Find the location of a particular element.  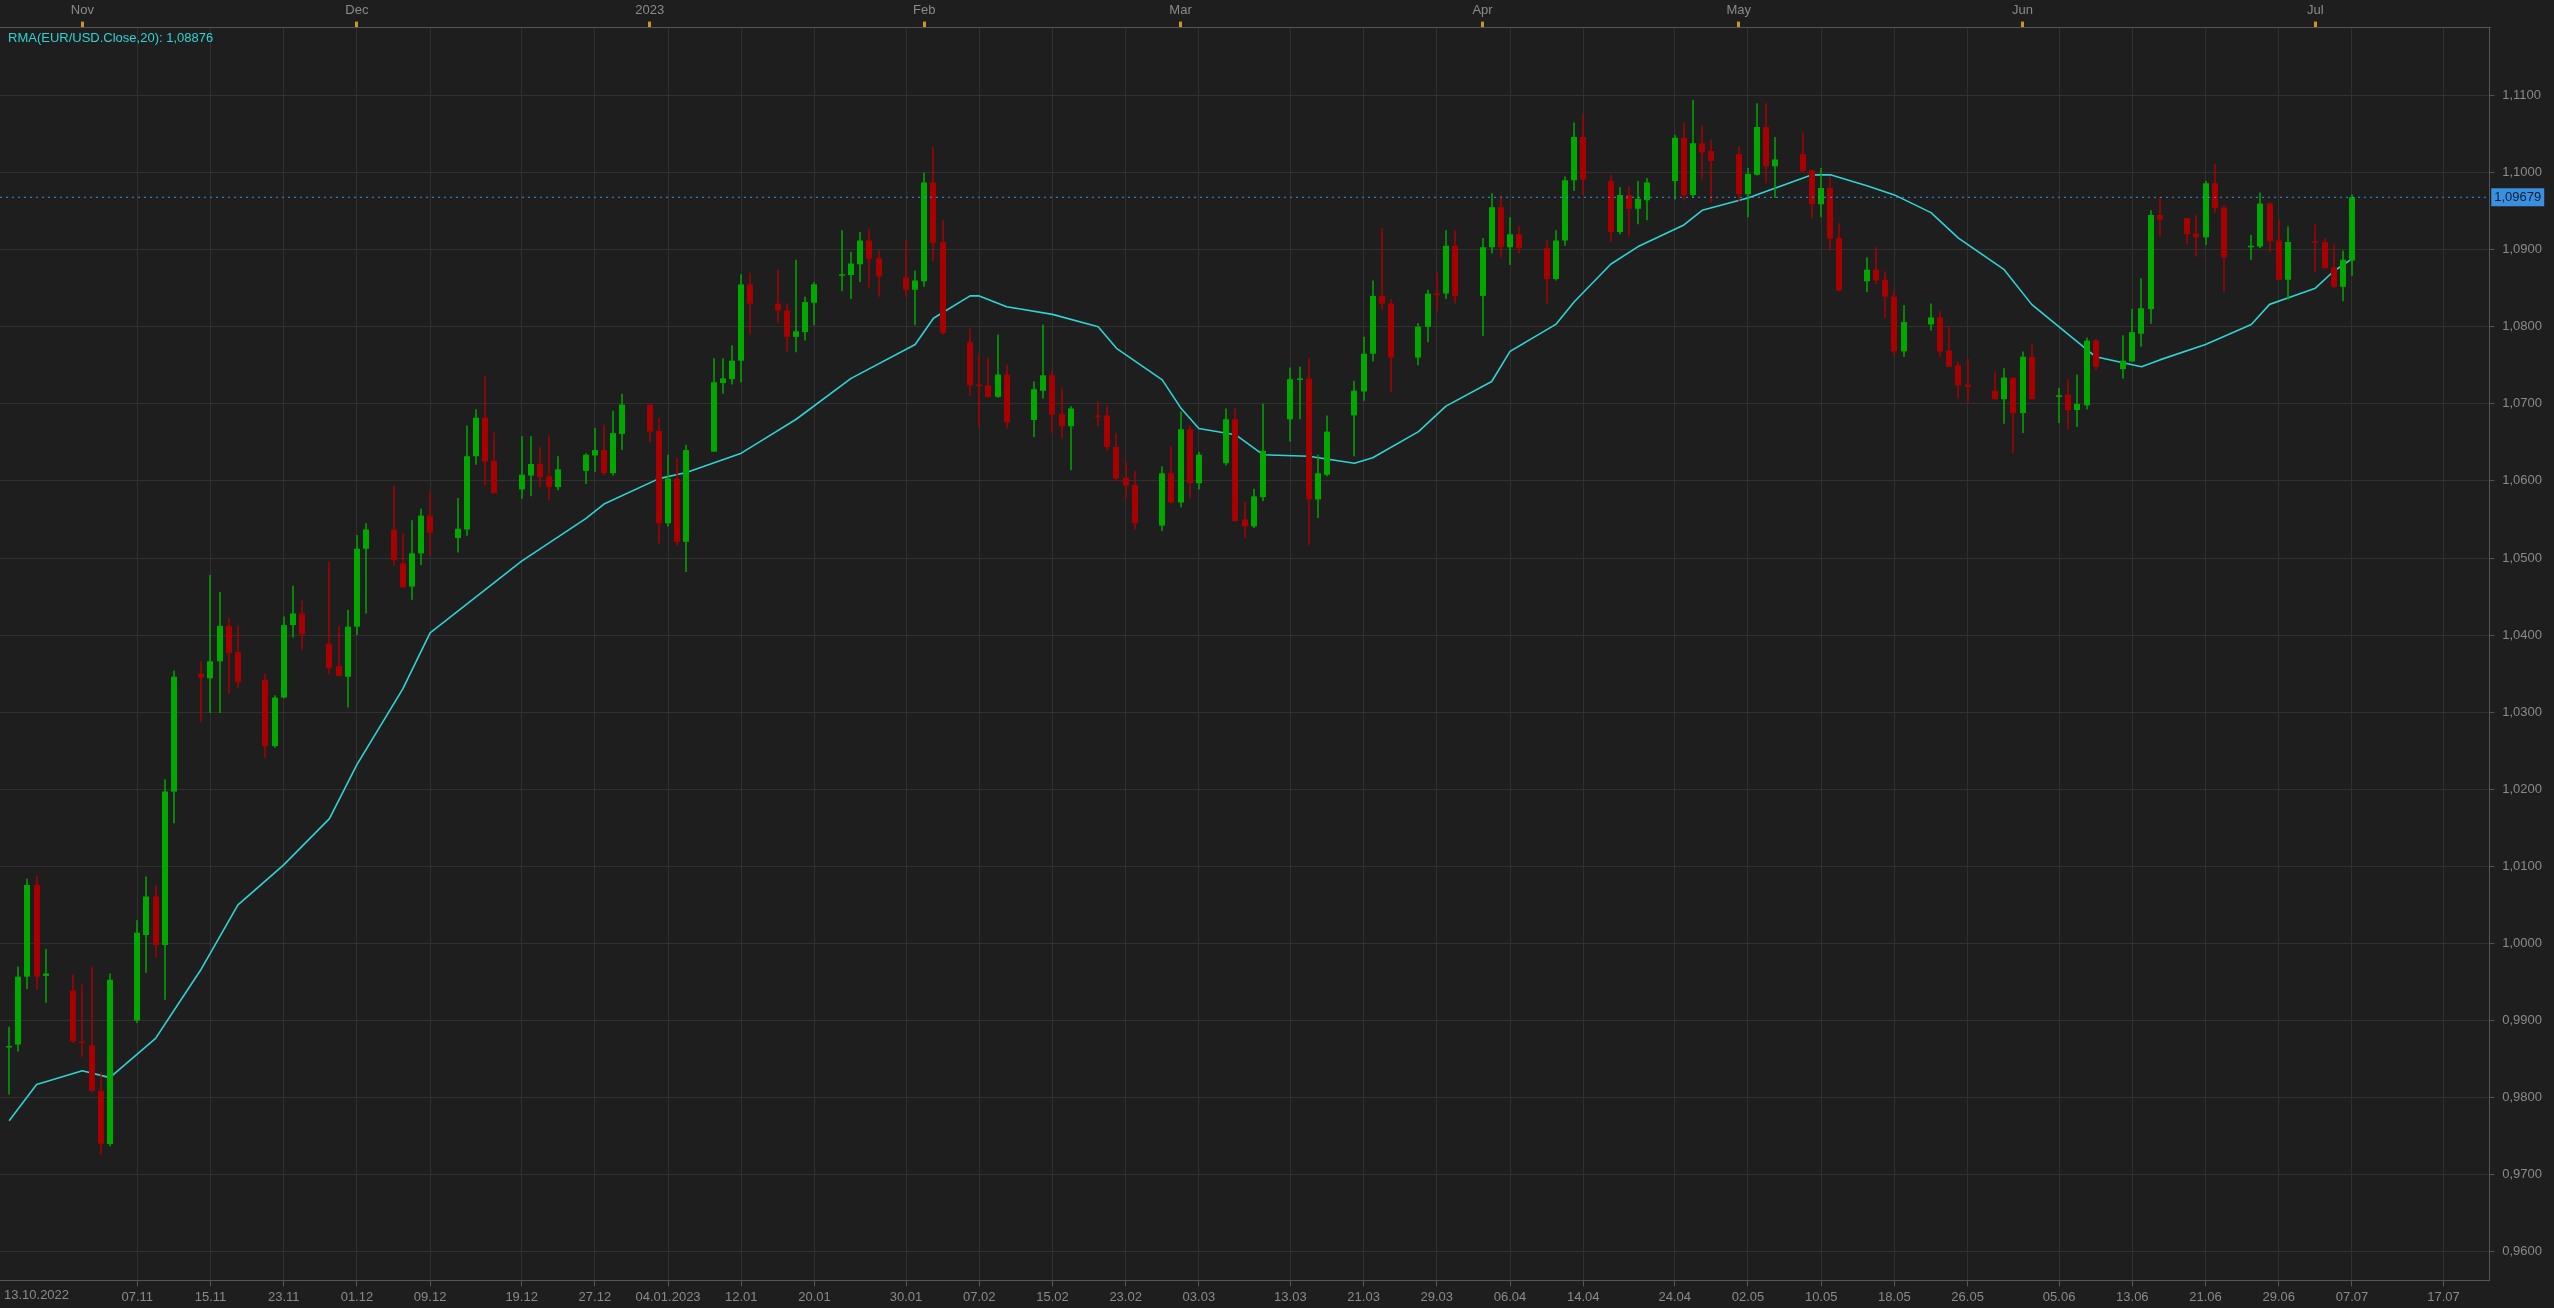

y-tick-label: 0,9600 is located at coordinates (2522, 1251).